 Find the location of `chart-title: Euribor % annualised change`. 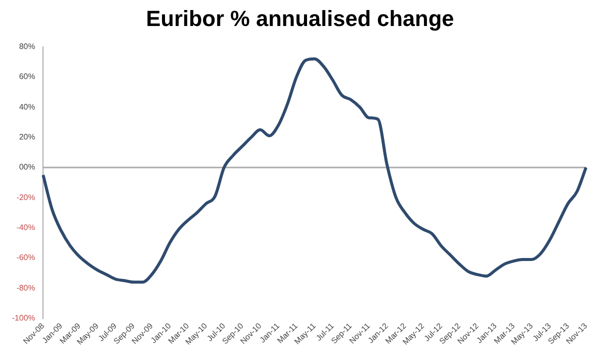

chart-title: Euribor % annualised change is located at coordinates (300, 19).